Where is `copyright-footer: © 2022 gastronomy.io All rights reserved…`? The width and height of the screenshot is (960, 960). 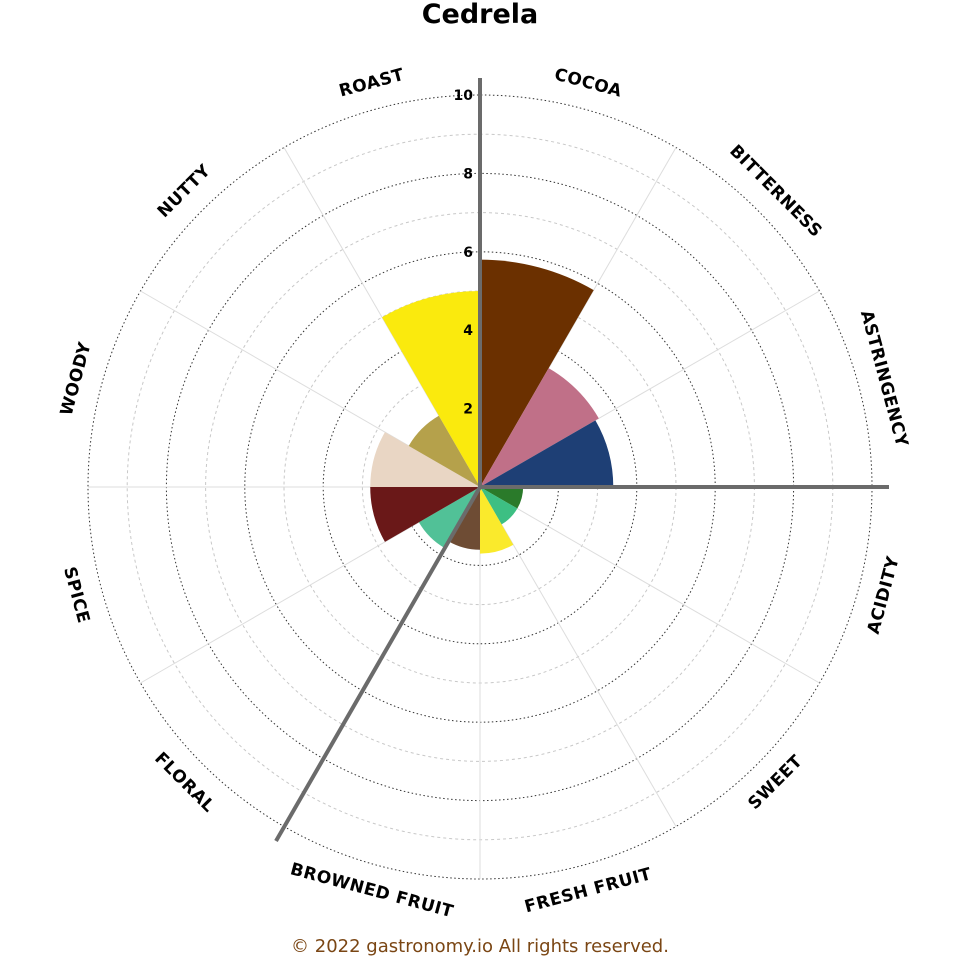
copyright-footer: © 2022 gastronomy.io All rights reserved… is located at coordinates (480, 946).